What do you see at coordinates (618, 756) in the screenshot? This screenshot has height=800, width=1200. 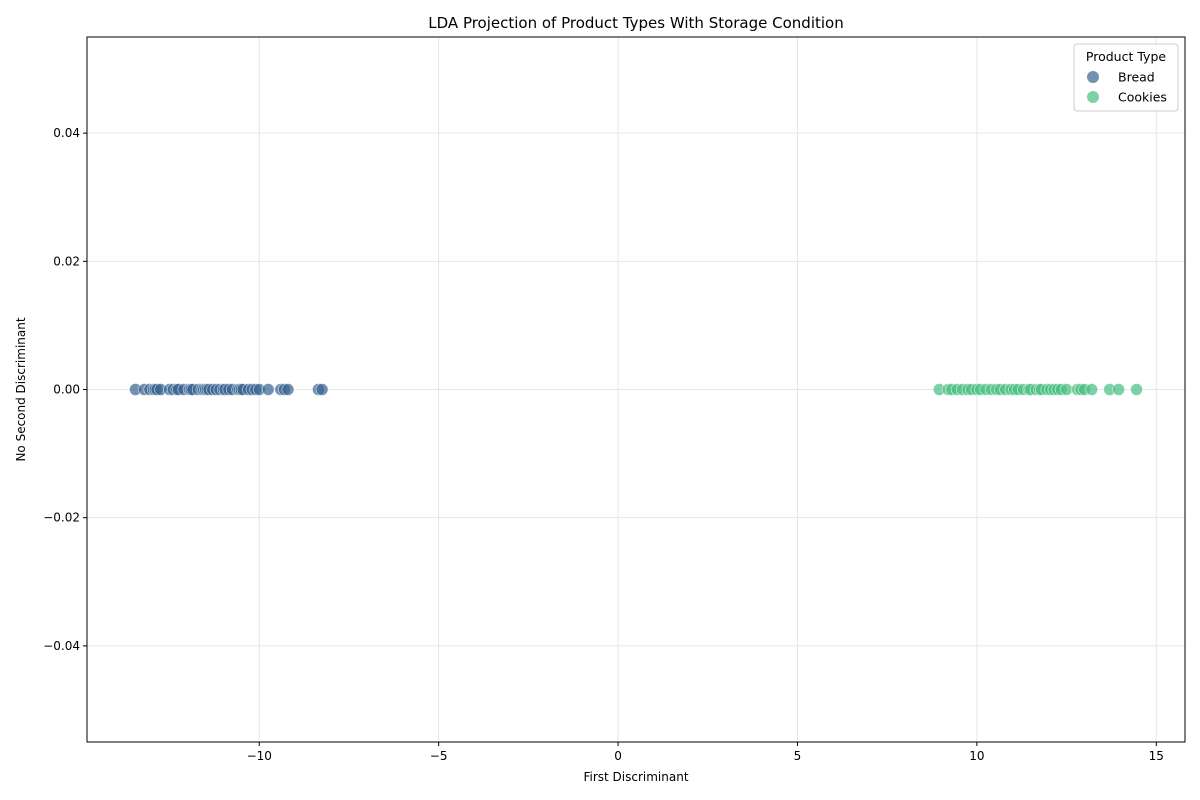 I see `x-tick-label: 0` at bounding box center [618, 756].